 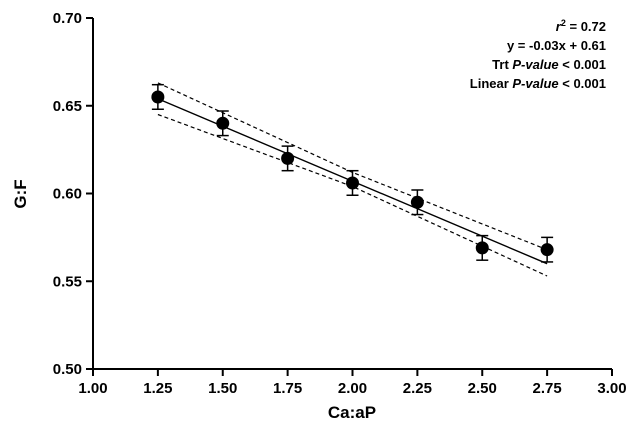 What do you see at coordinates (547, 388) in the screenshot?
I see `x-tick-label: 2.75` at bounding box center [547, 388].